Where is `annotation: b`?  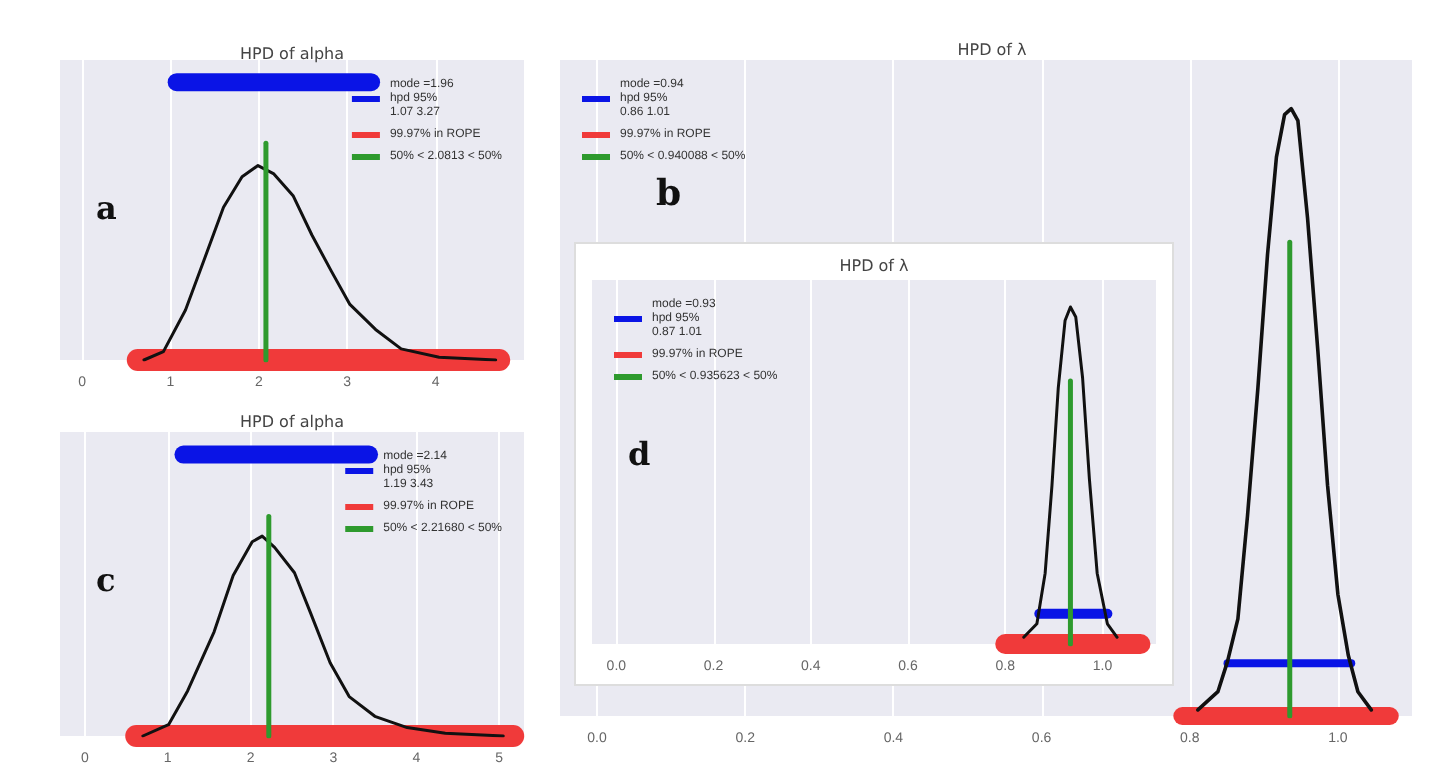 annotation: b is located at coordinates (669, 194).